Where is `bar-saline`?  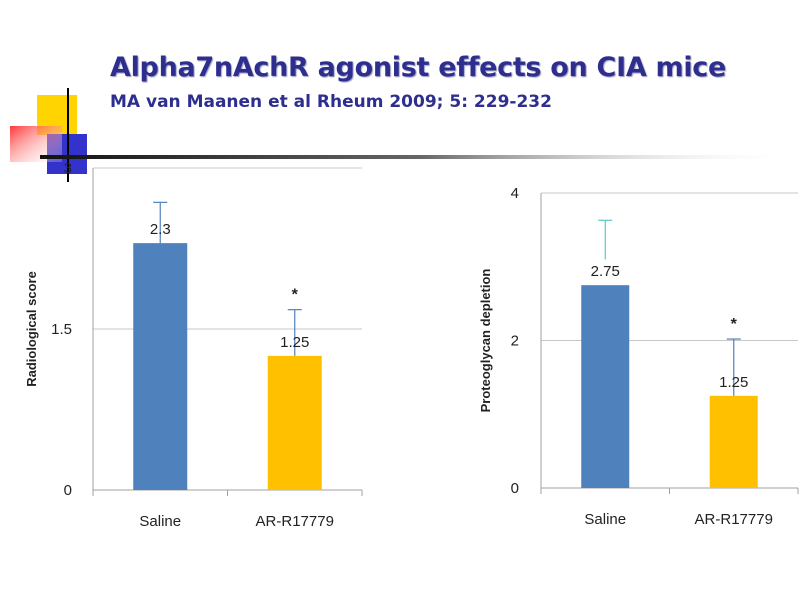 bar-saline is located at coordinates (605, 386).